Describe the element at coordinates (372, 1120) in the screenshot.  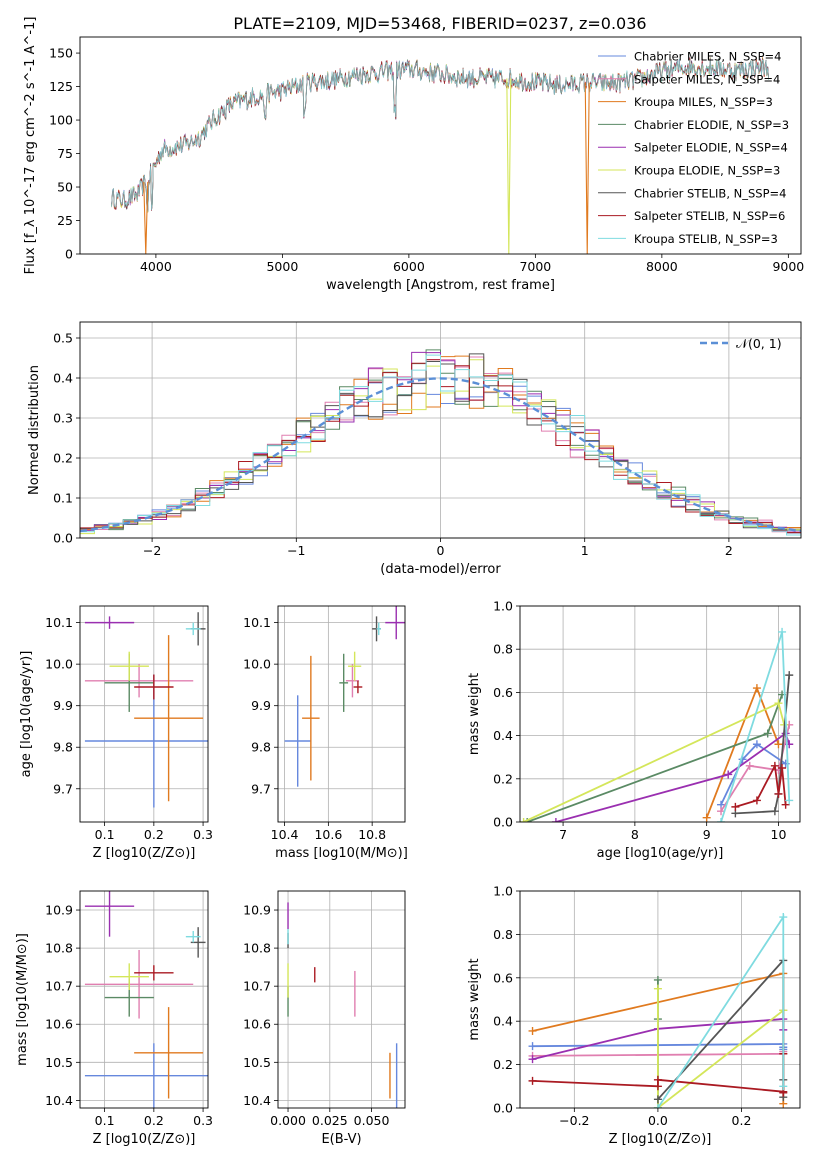
I see `x-tick-label: 0.050` at that location.